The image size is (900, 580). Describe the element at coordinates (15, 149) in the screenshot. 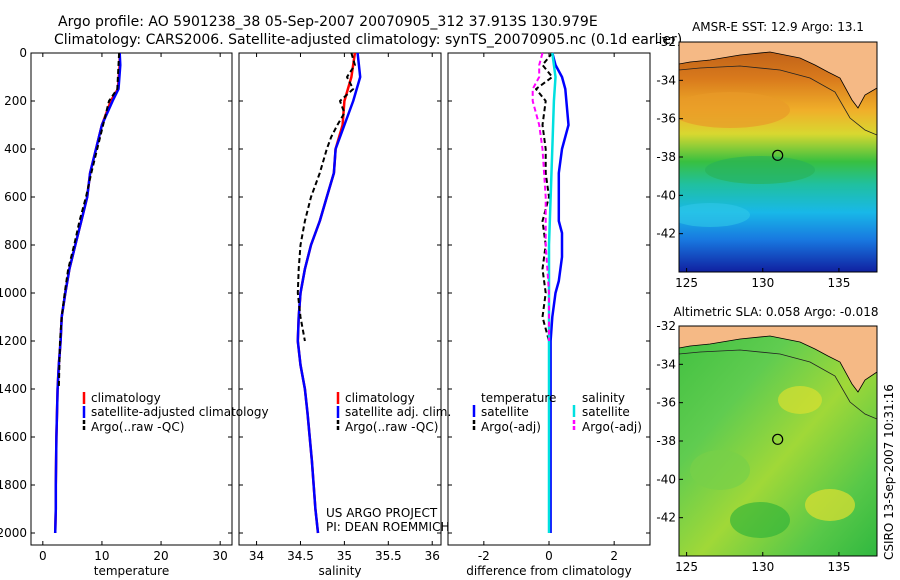

I see `y-tick-label: 400` at that location.